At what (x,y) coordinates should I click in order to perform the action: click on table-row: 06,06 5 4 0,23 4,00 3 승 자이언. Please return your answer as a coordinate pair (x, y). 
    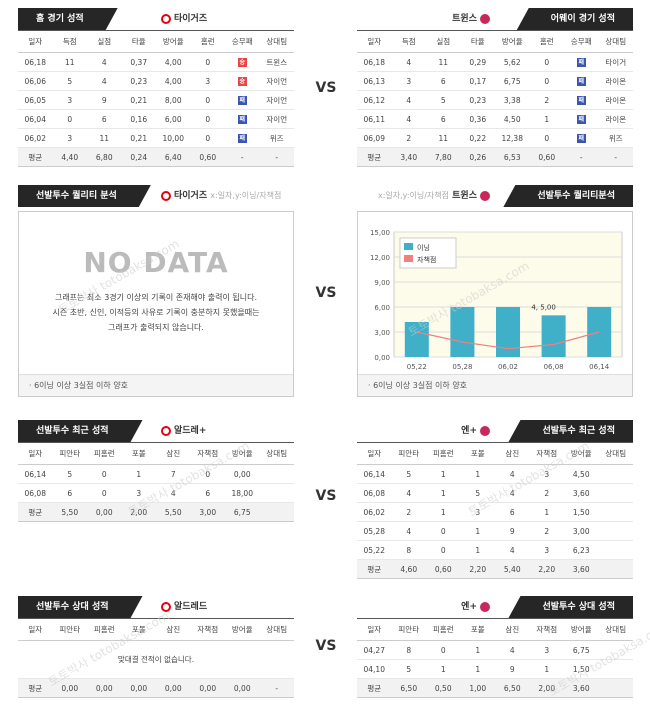
    Looking at the image, I should click on (156, 81).